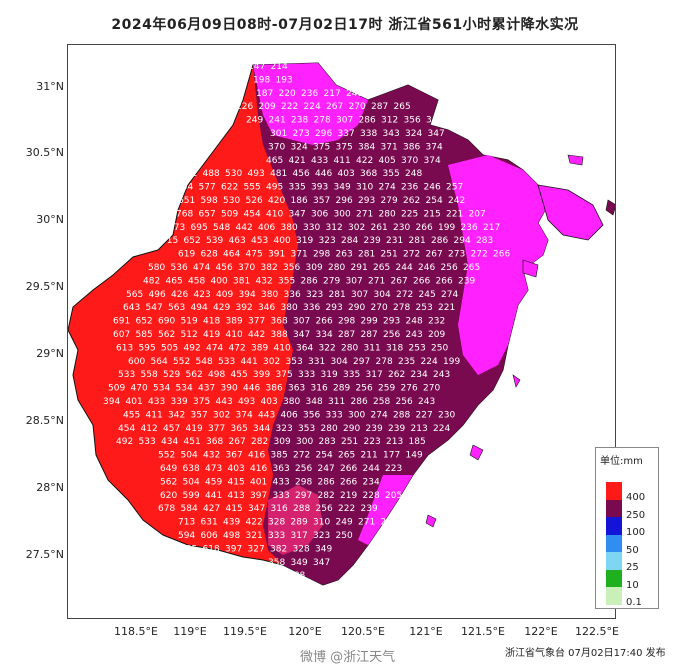 The image size is (690, 672). What do you see at coordinates (436, 134) in the screenshot?
I see `rain-value: 347` at bounding box center [436, 134].